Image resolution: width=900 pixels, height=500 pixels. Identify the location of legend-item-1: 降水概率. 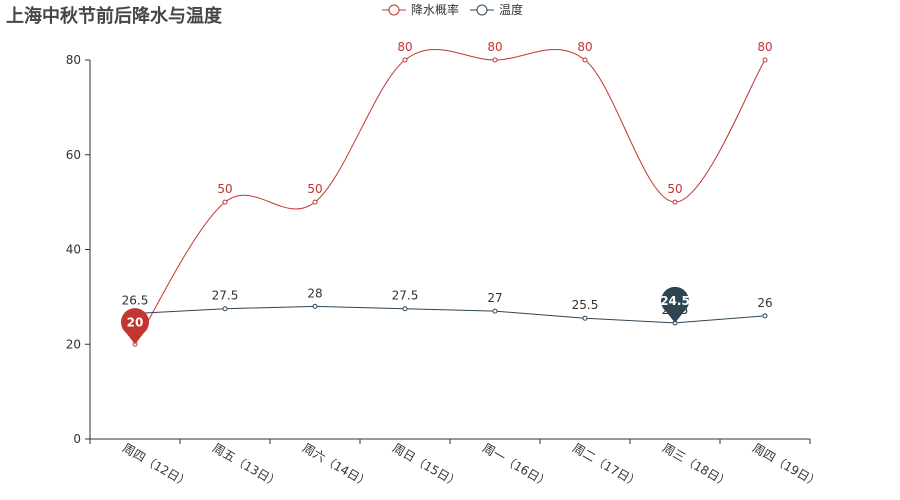
(420, 9).